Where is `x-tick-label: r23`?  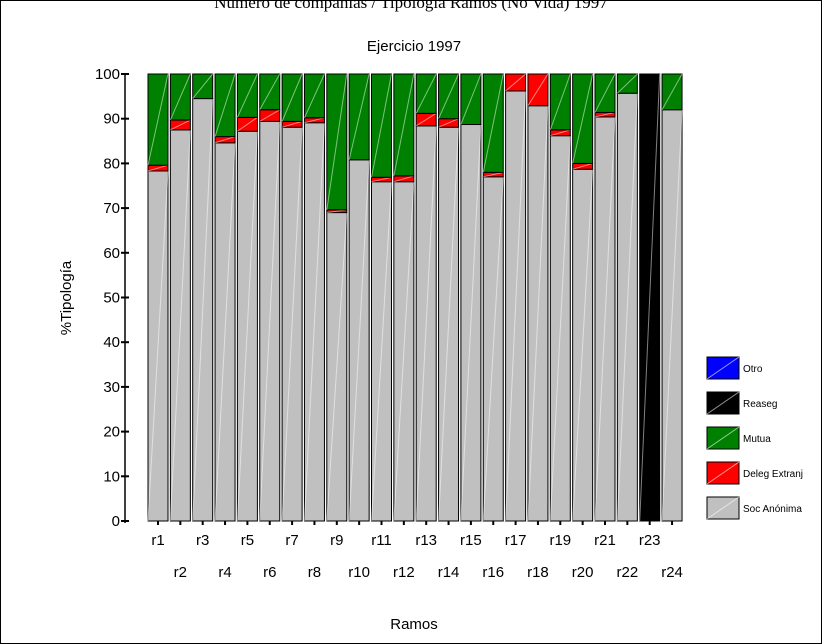
x-tick-label: r23 is located at coordinates (650, 540).